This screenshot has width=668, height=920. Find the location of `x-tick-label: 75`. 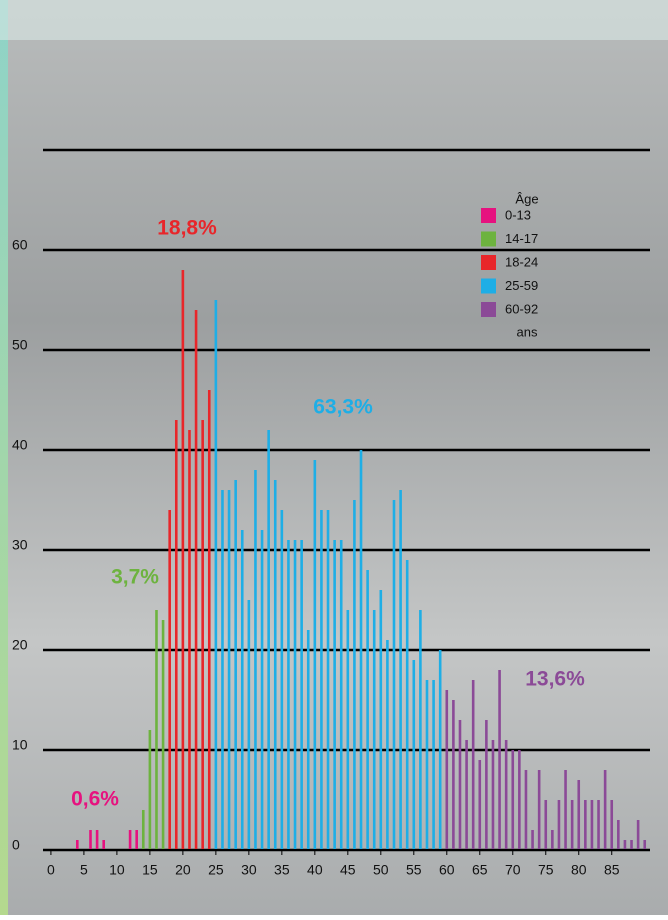

x-tick-label: 75 is located at coordinates (546, 870).